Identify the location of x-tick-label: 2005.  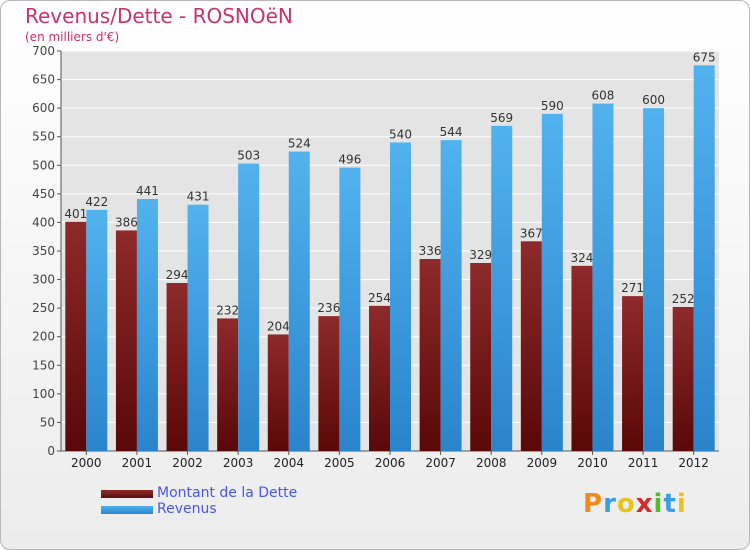
(339, 463).